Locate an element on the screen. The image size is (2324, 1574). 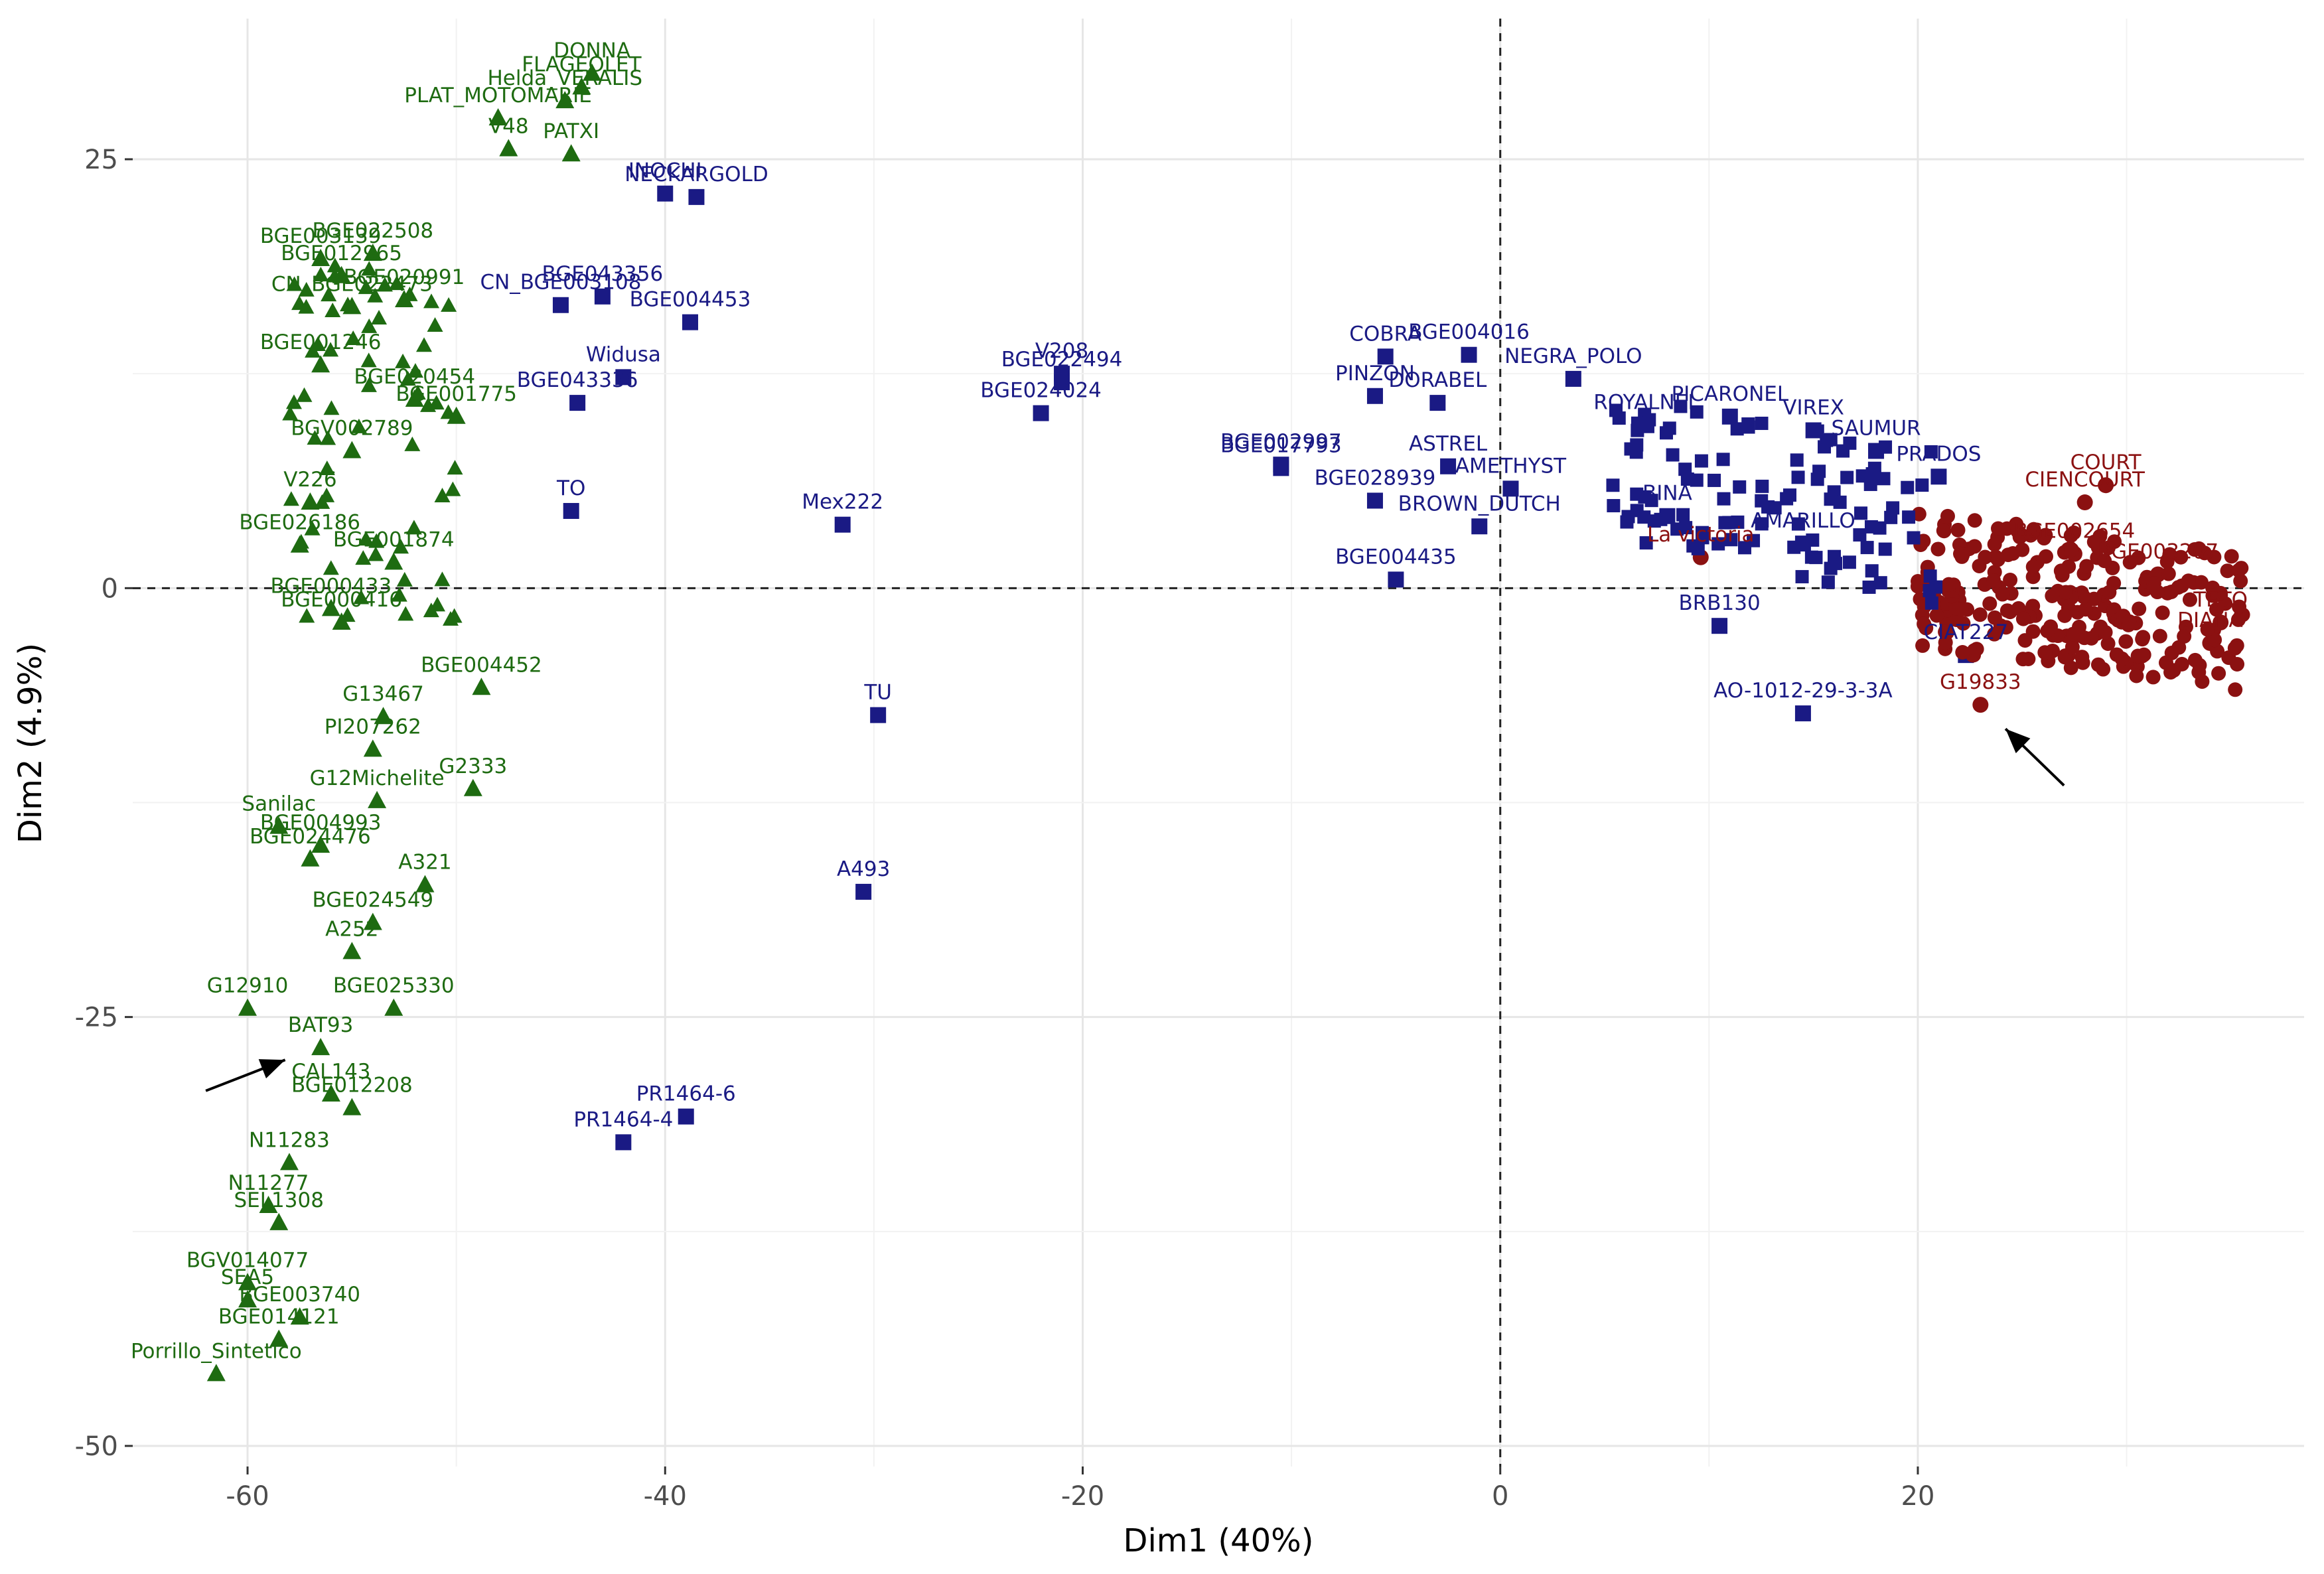
point-label: CN_BGE003108 is located at coordinates (560, 283).